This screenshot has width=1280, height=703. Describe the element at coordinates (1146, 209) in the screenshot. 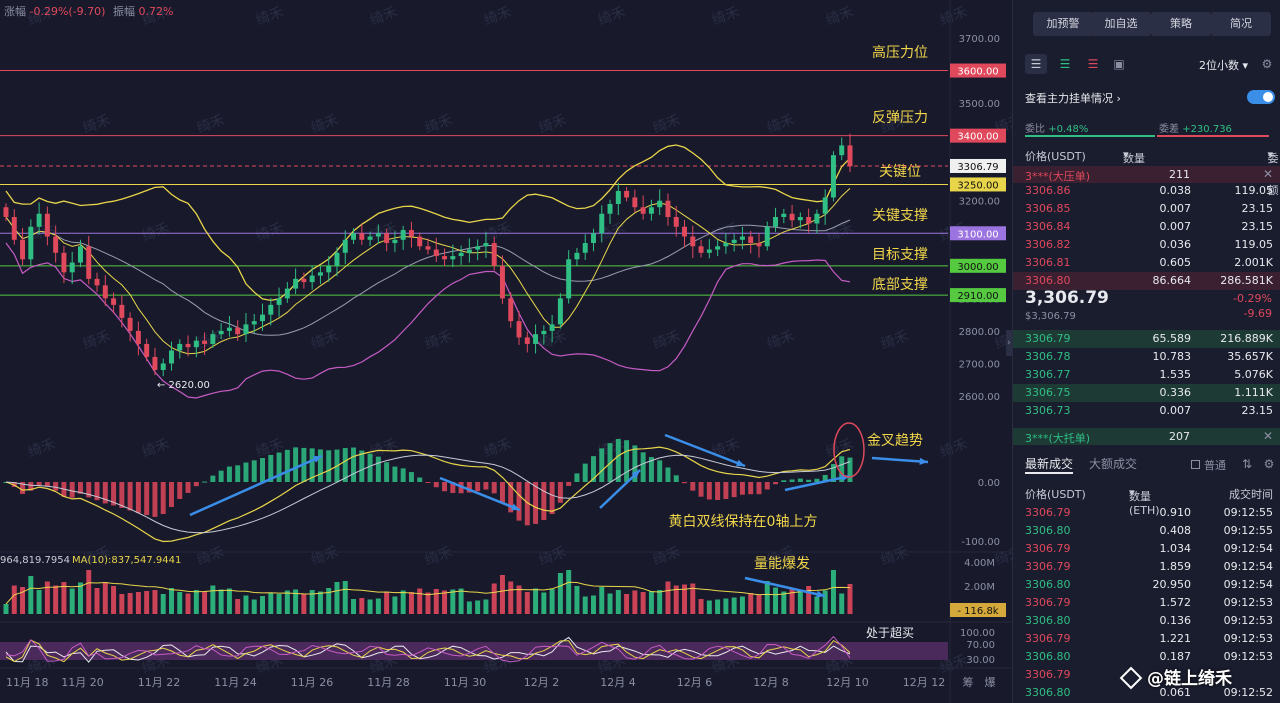

I see `ask-row: 3306.85 0.007 23.15` at that location.